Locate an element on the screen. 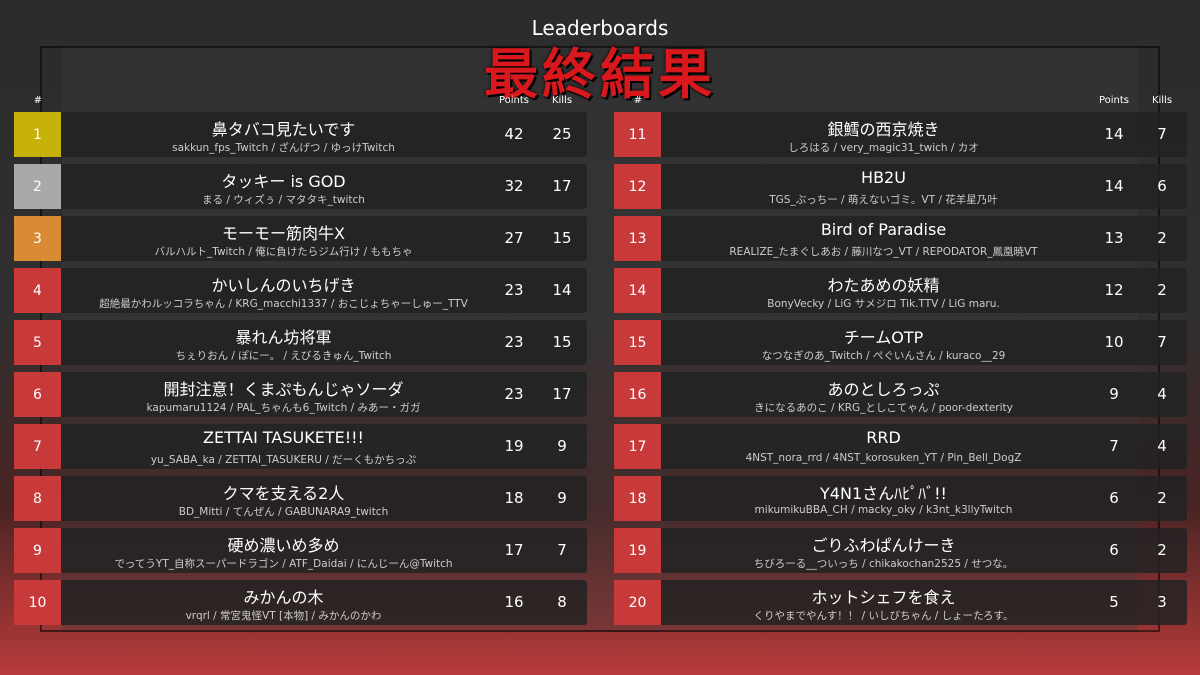 Image resolution: width=1200 pixels, height=675 pixels. rank: 13 is located at coordinates (637, 238).